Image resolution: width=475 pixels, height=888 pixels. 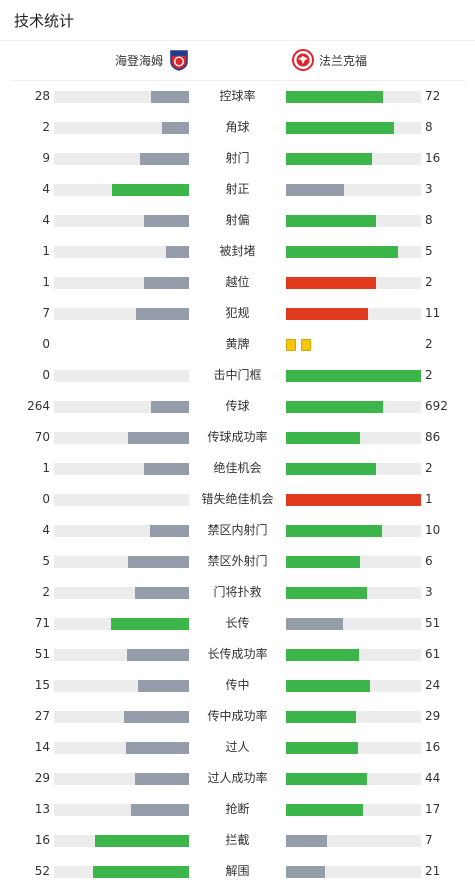 I want to click on stat-row: 0 黄牌 2, so click(x=237, y=344).